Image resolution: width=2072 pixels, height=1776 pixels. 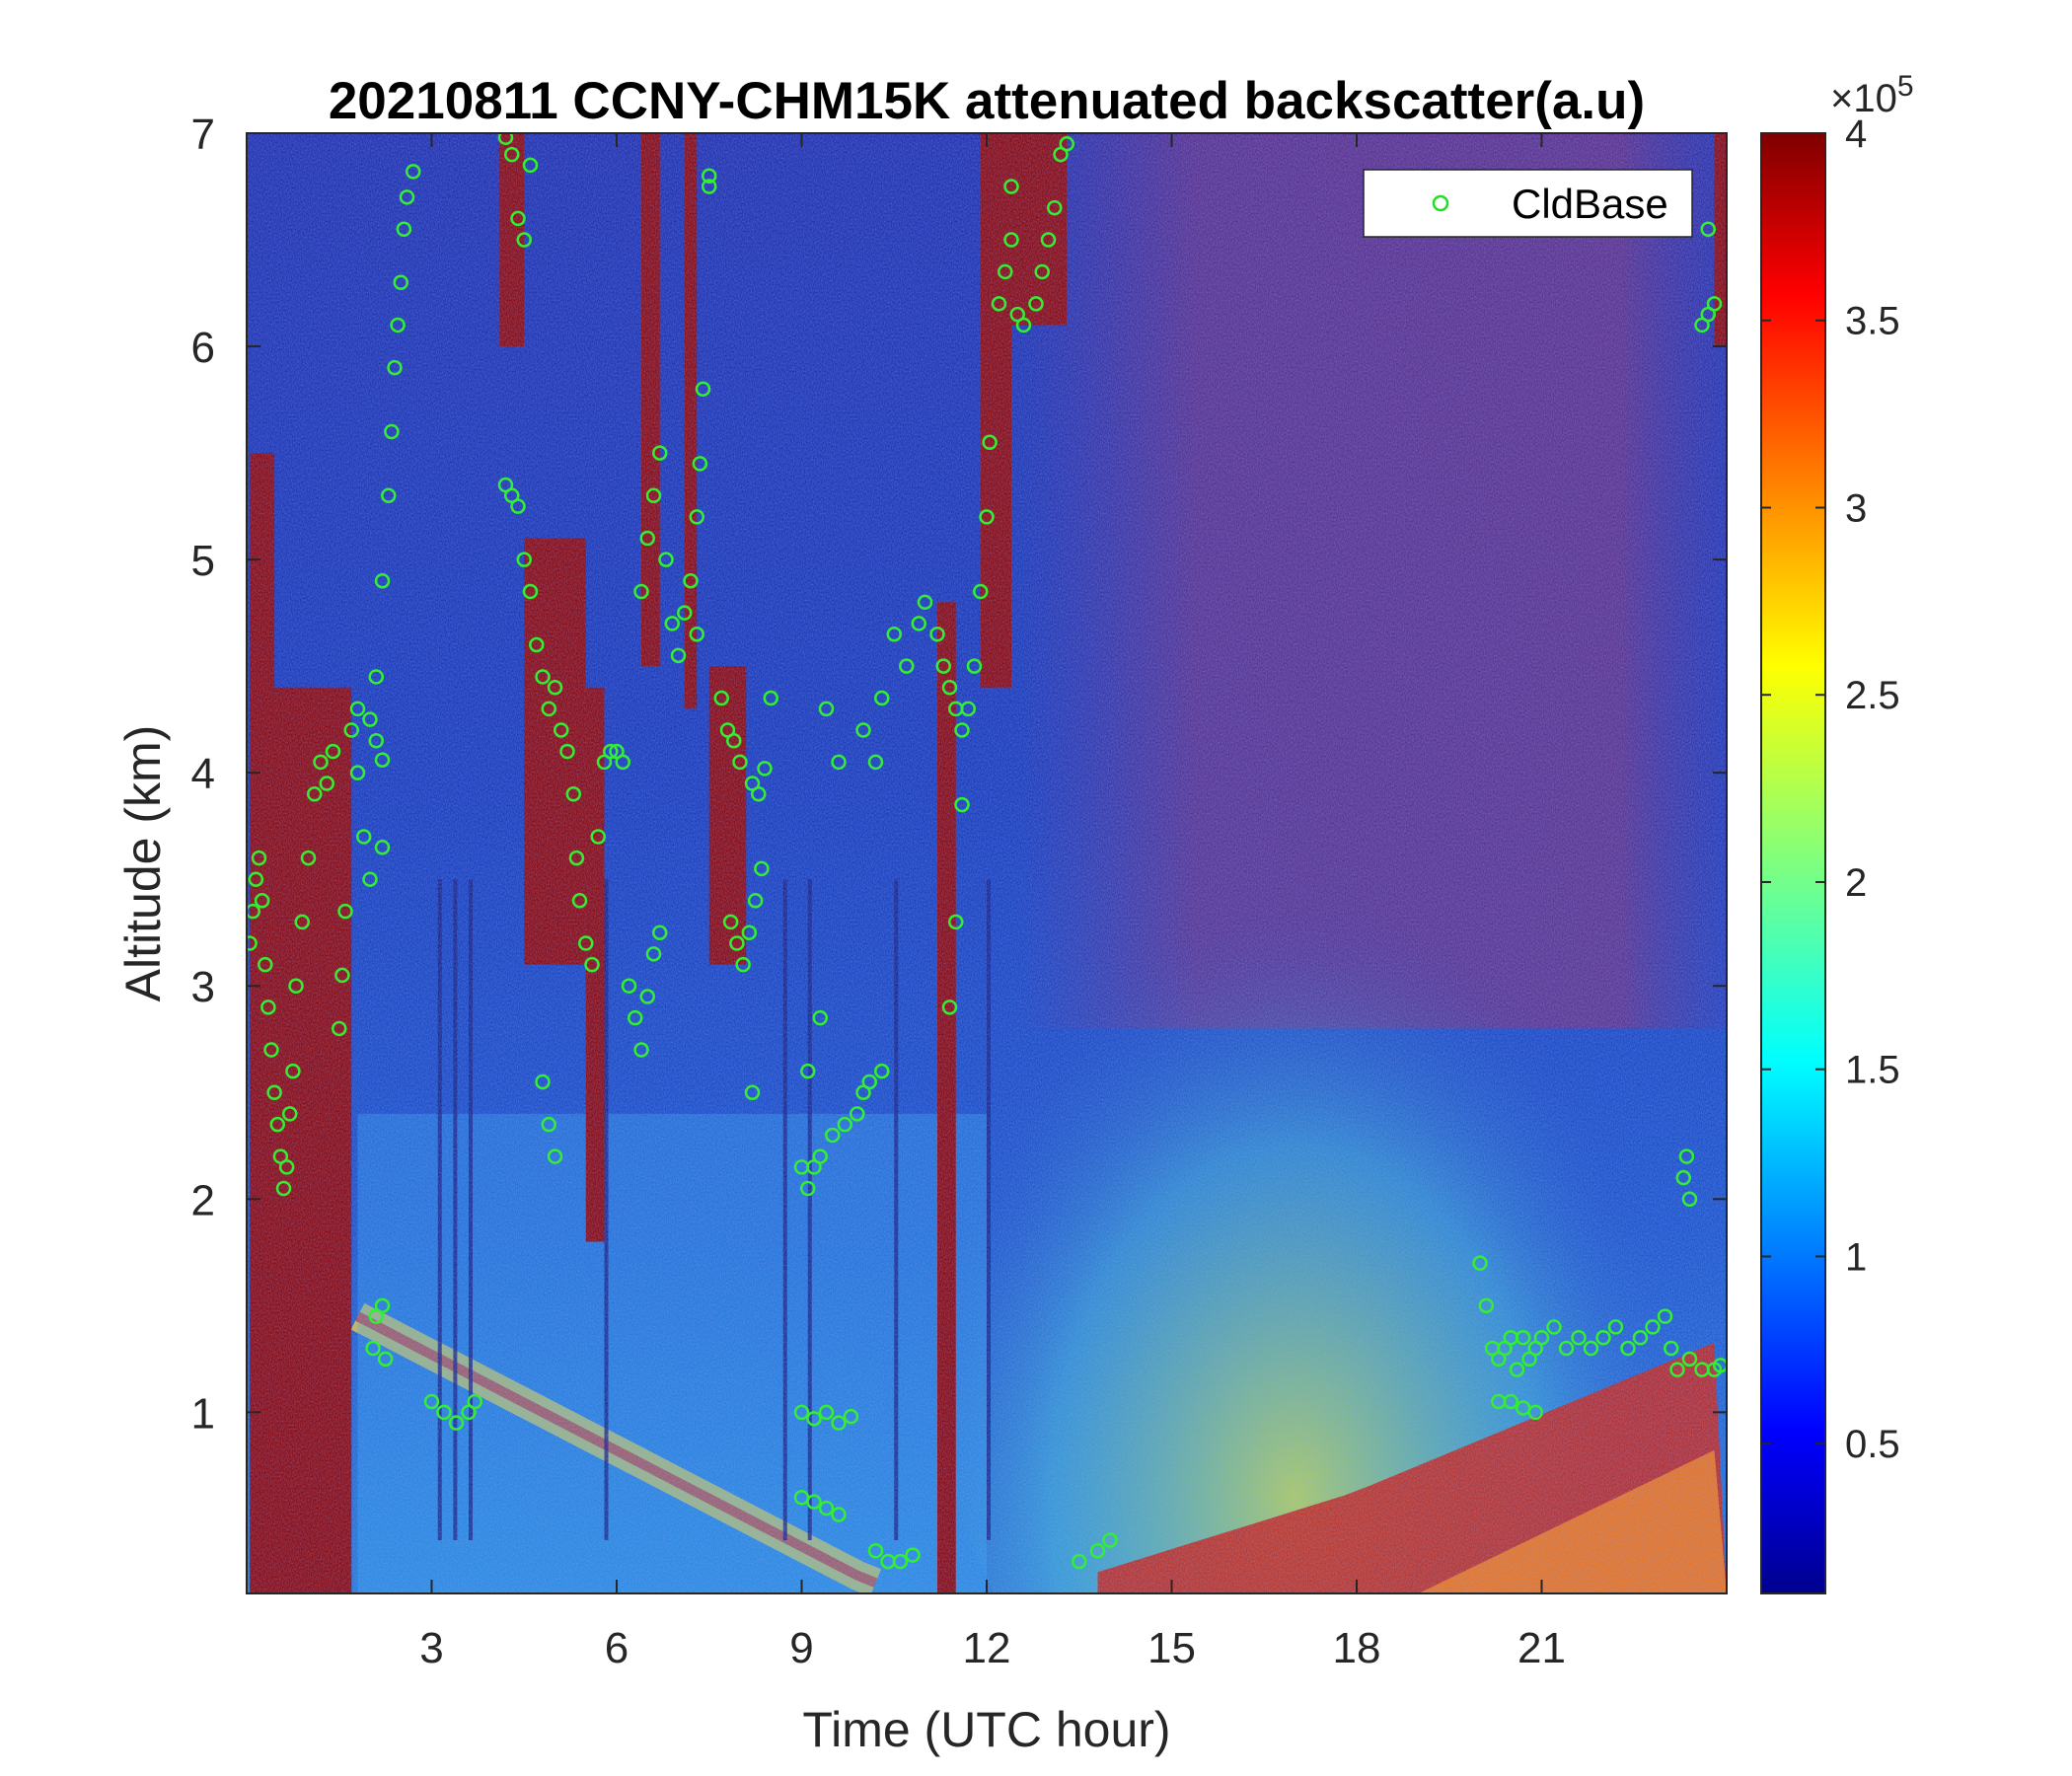 I want to click on colorbar-exponent: ×10⁵, so click(x=1872, y=95).